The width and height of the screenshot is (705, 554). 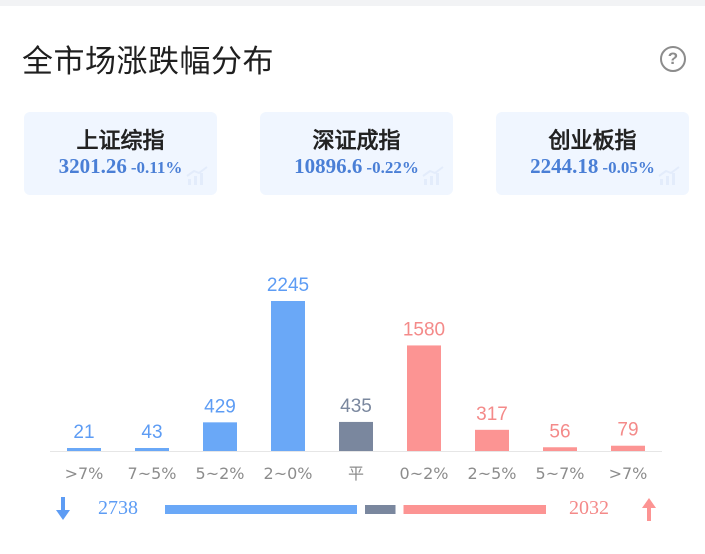 I want to click on bar-value-label: 2245, so click(x=288, y=285).